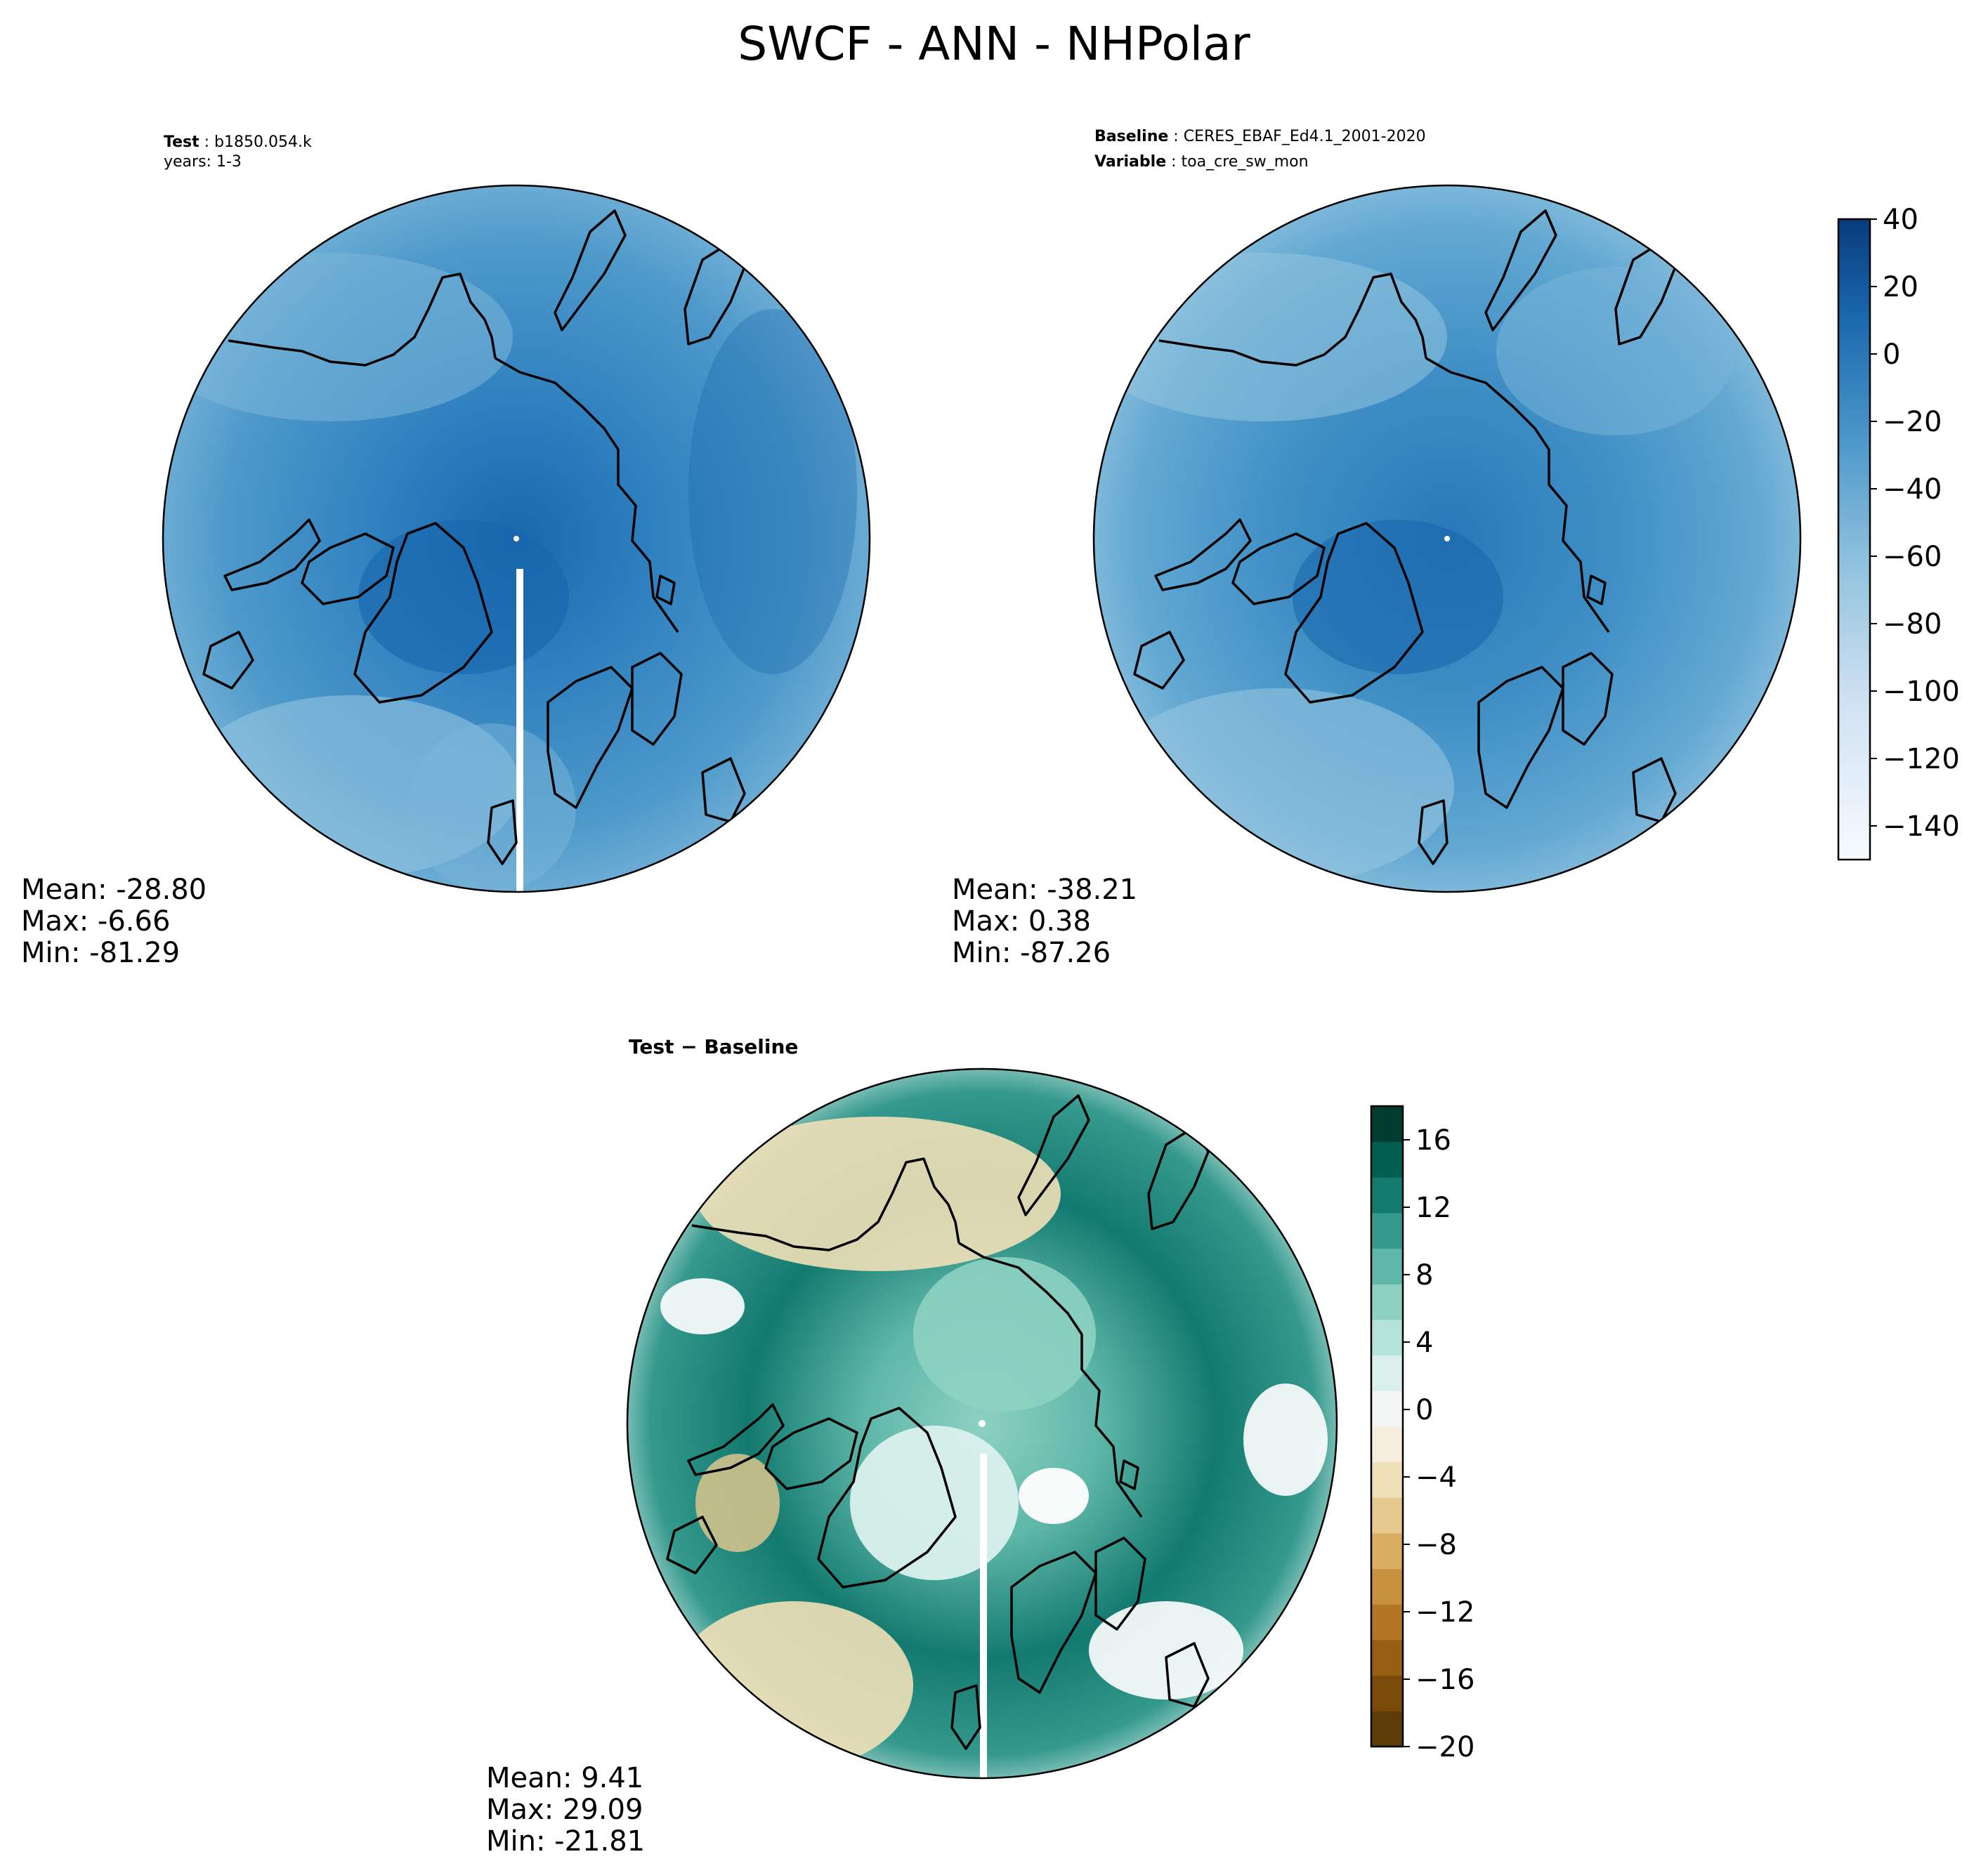 The width and height of the screenshot is (1988, 1873). Describe the element at coordinates (1445, 1612) in the screenshot. I see `colorbar-brbg-tick-label: −12` at that location.